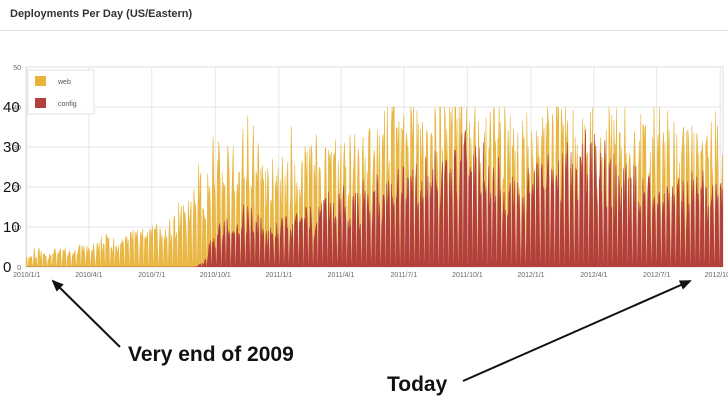 Image resolution: width=728 pixels, height=410 pixels. Describe the element at coordinates (40, 103) in the screenshot. I see `legend-swatch-config` at that location.